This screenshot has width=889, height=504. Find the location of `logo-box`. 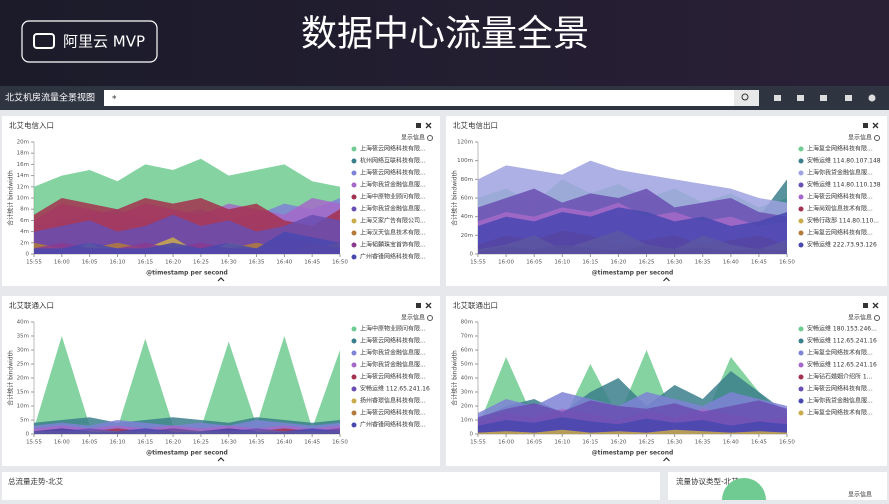

logo-box is located at coordinates (89, 41).